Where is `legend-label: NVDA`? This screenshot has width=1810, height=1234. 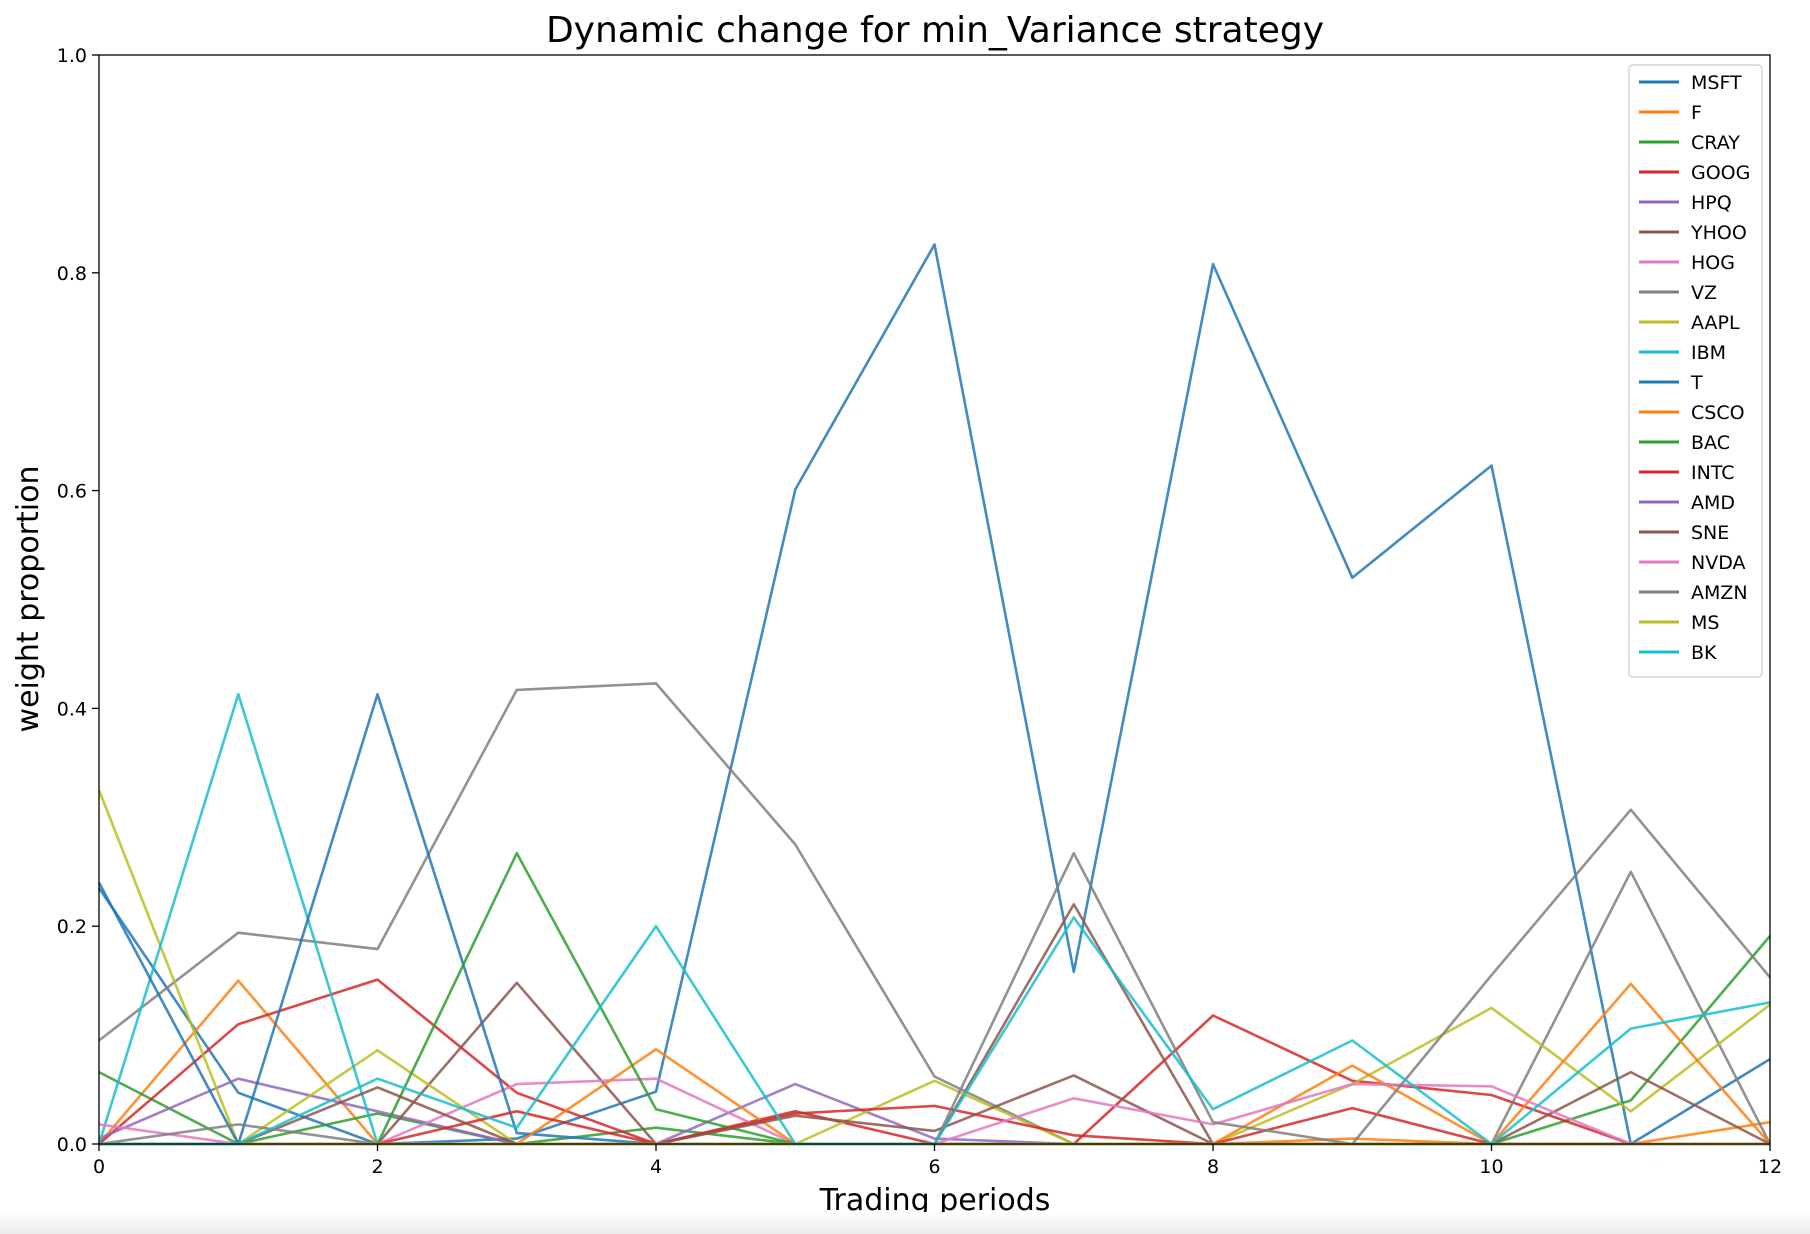
legend-label: NVDA is located at coordinates (1718, 563).